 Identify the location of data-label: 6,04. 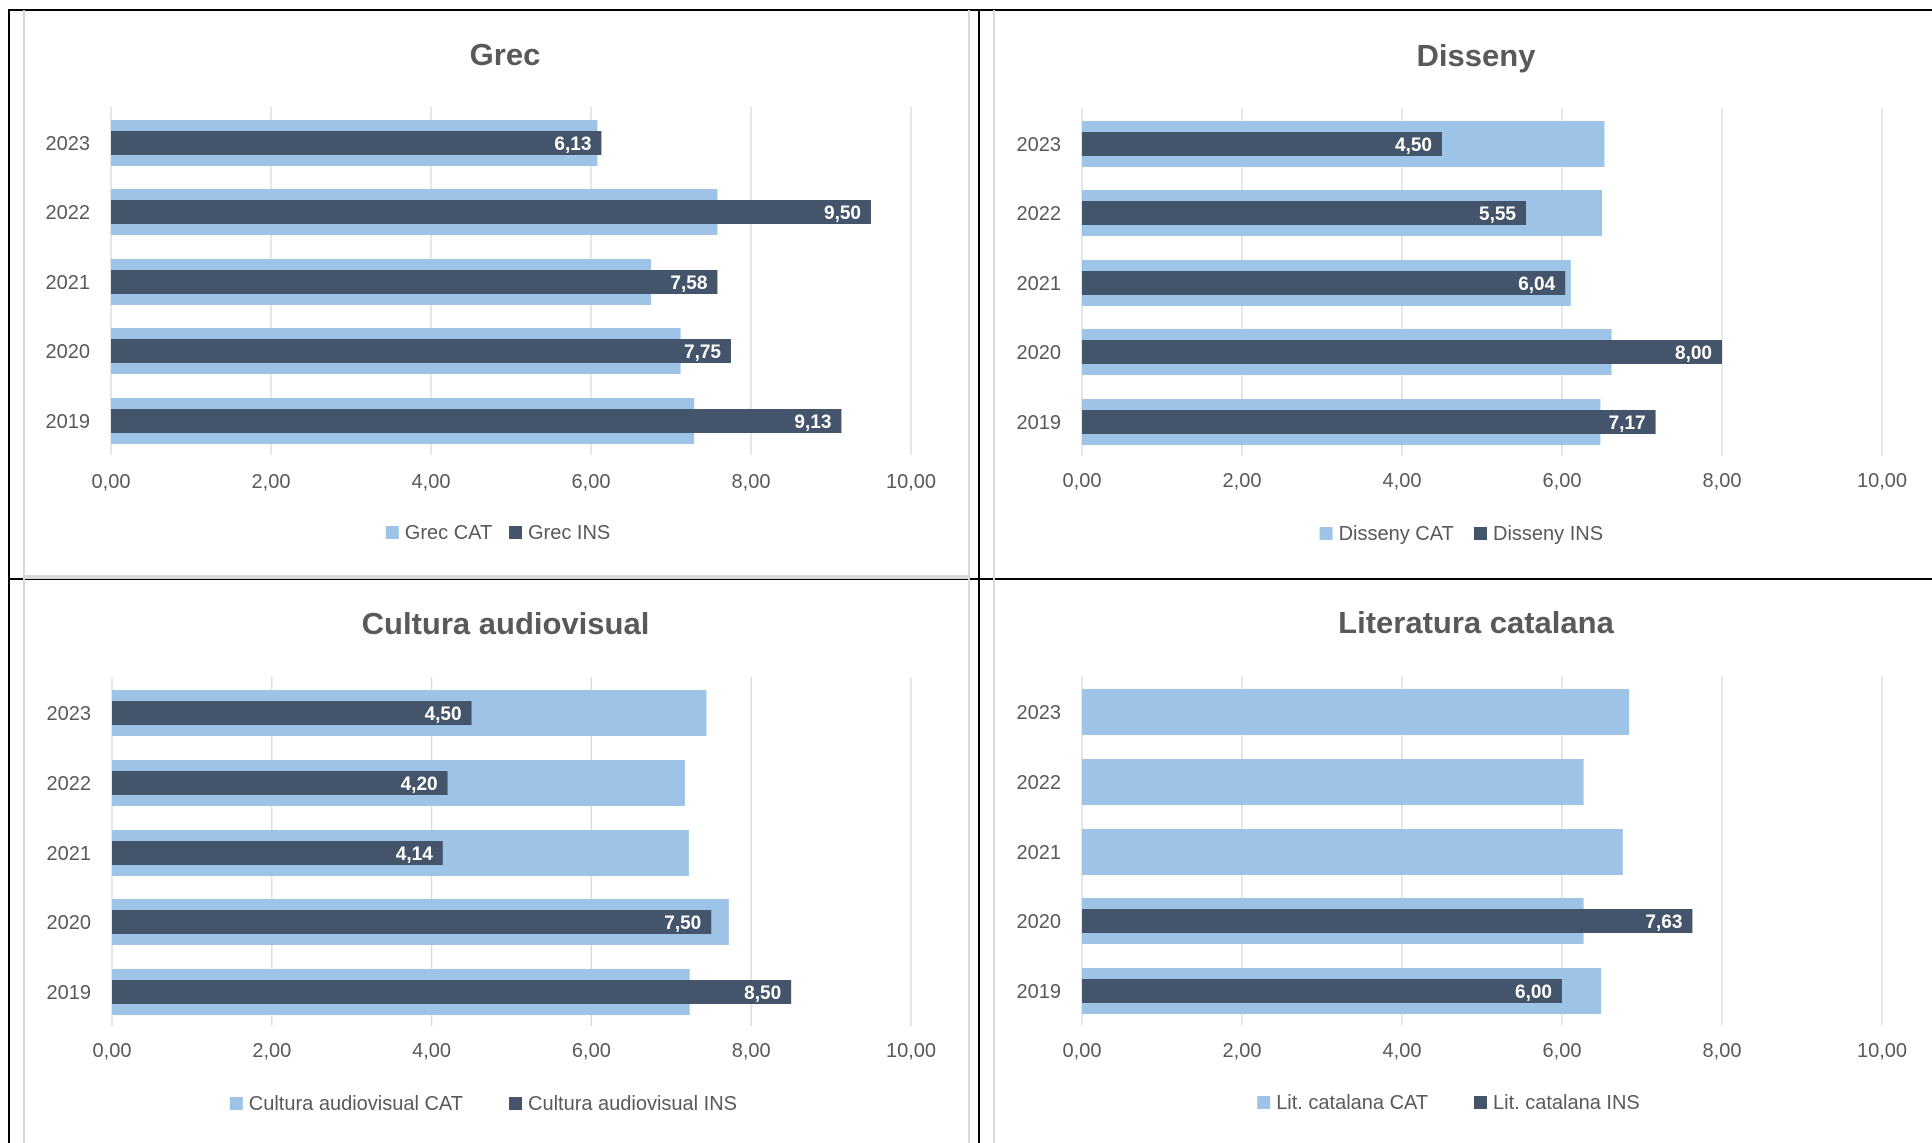
(1536, 284).